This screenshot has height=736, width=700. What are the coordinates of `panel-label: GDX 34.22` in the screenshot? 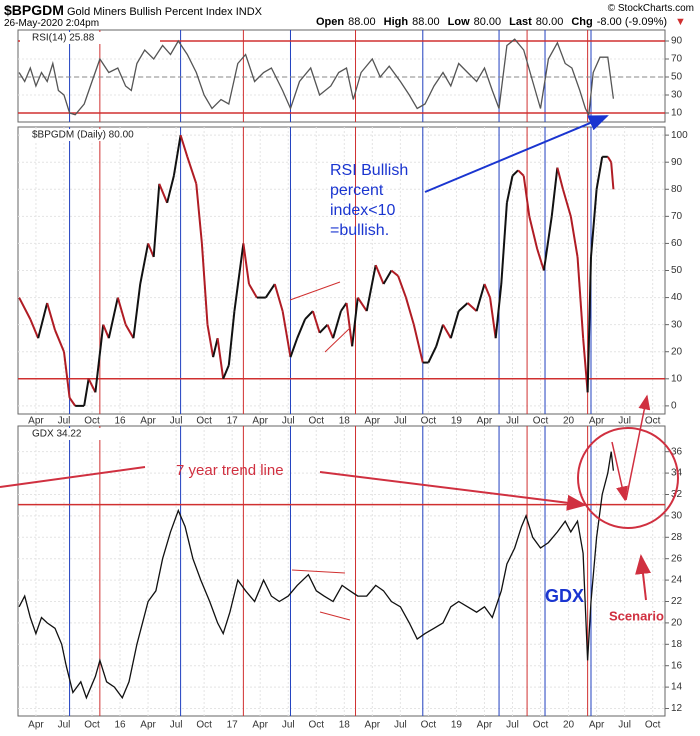 It's located at (57, 434).